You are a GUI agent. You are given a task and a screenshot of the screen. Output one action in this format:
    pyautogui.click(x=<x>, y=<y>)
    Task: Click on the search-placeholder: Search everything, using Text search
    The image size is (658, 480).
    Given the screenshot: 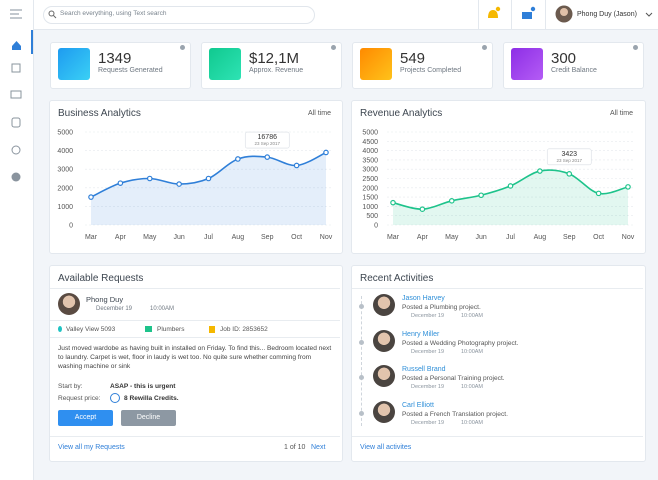 What is the action you would take?
    pyautogui.click(x=113, y=13)
    